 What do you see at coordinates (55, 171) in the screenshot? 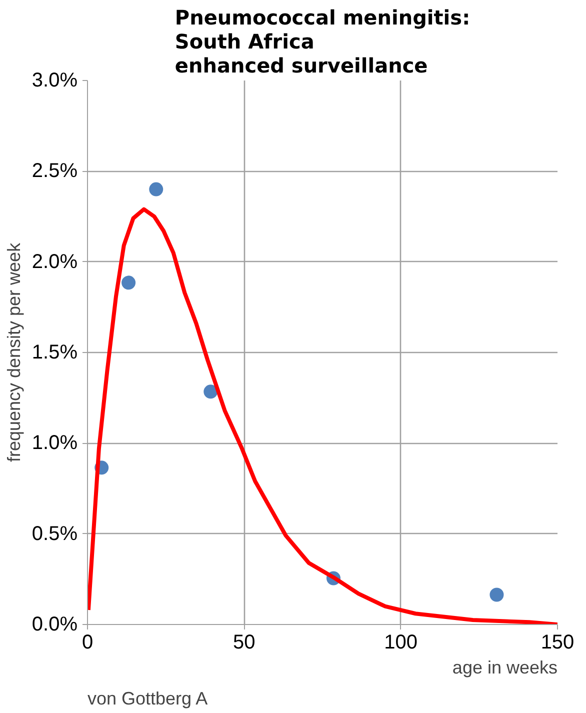
I see `y-tick-label: 2.5%` at bounding box center [55, 171].